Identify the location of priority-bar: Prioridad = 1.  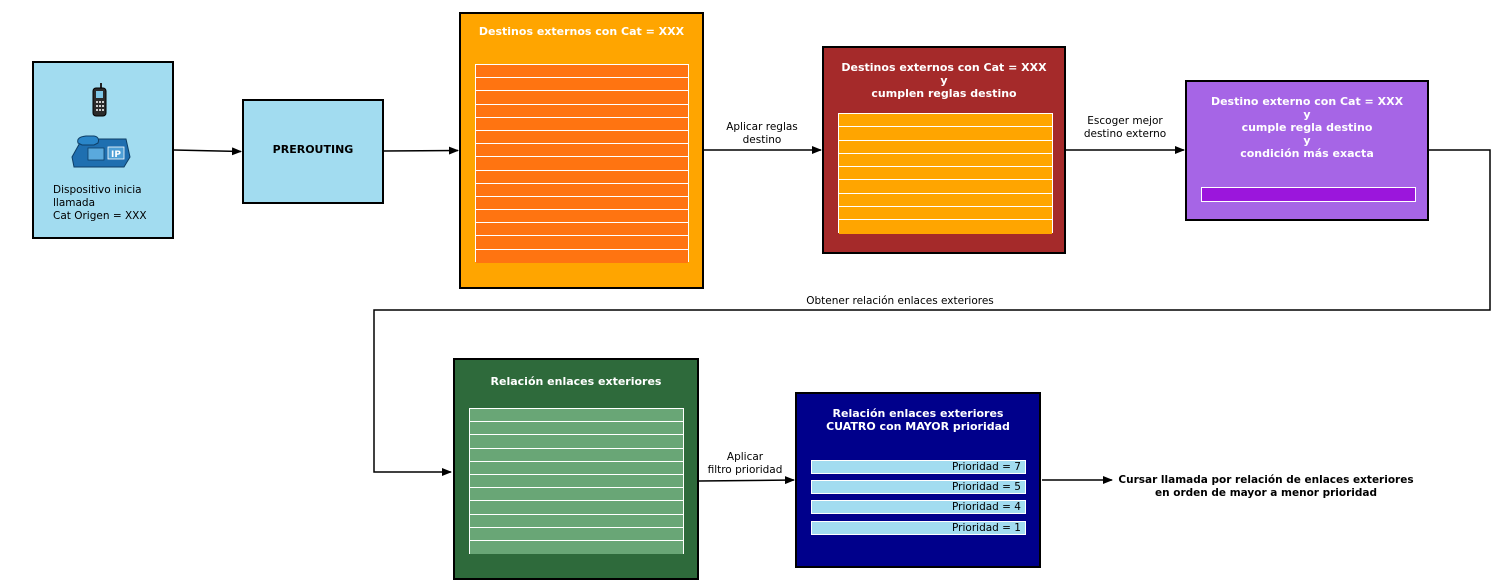
(918, 528).